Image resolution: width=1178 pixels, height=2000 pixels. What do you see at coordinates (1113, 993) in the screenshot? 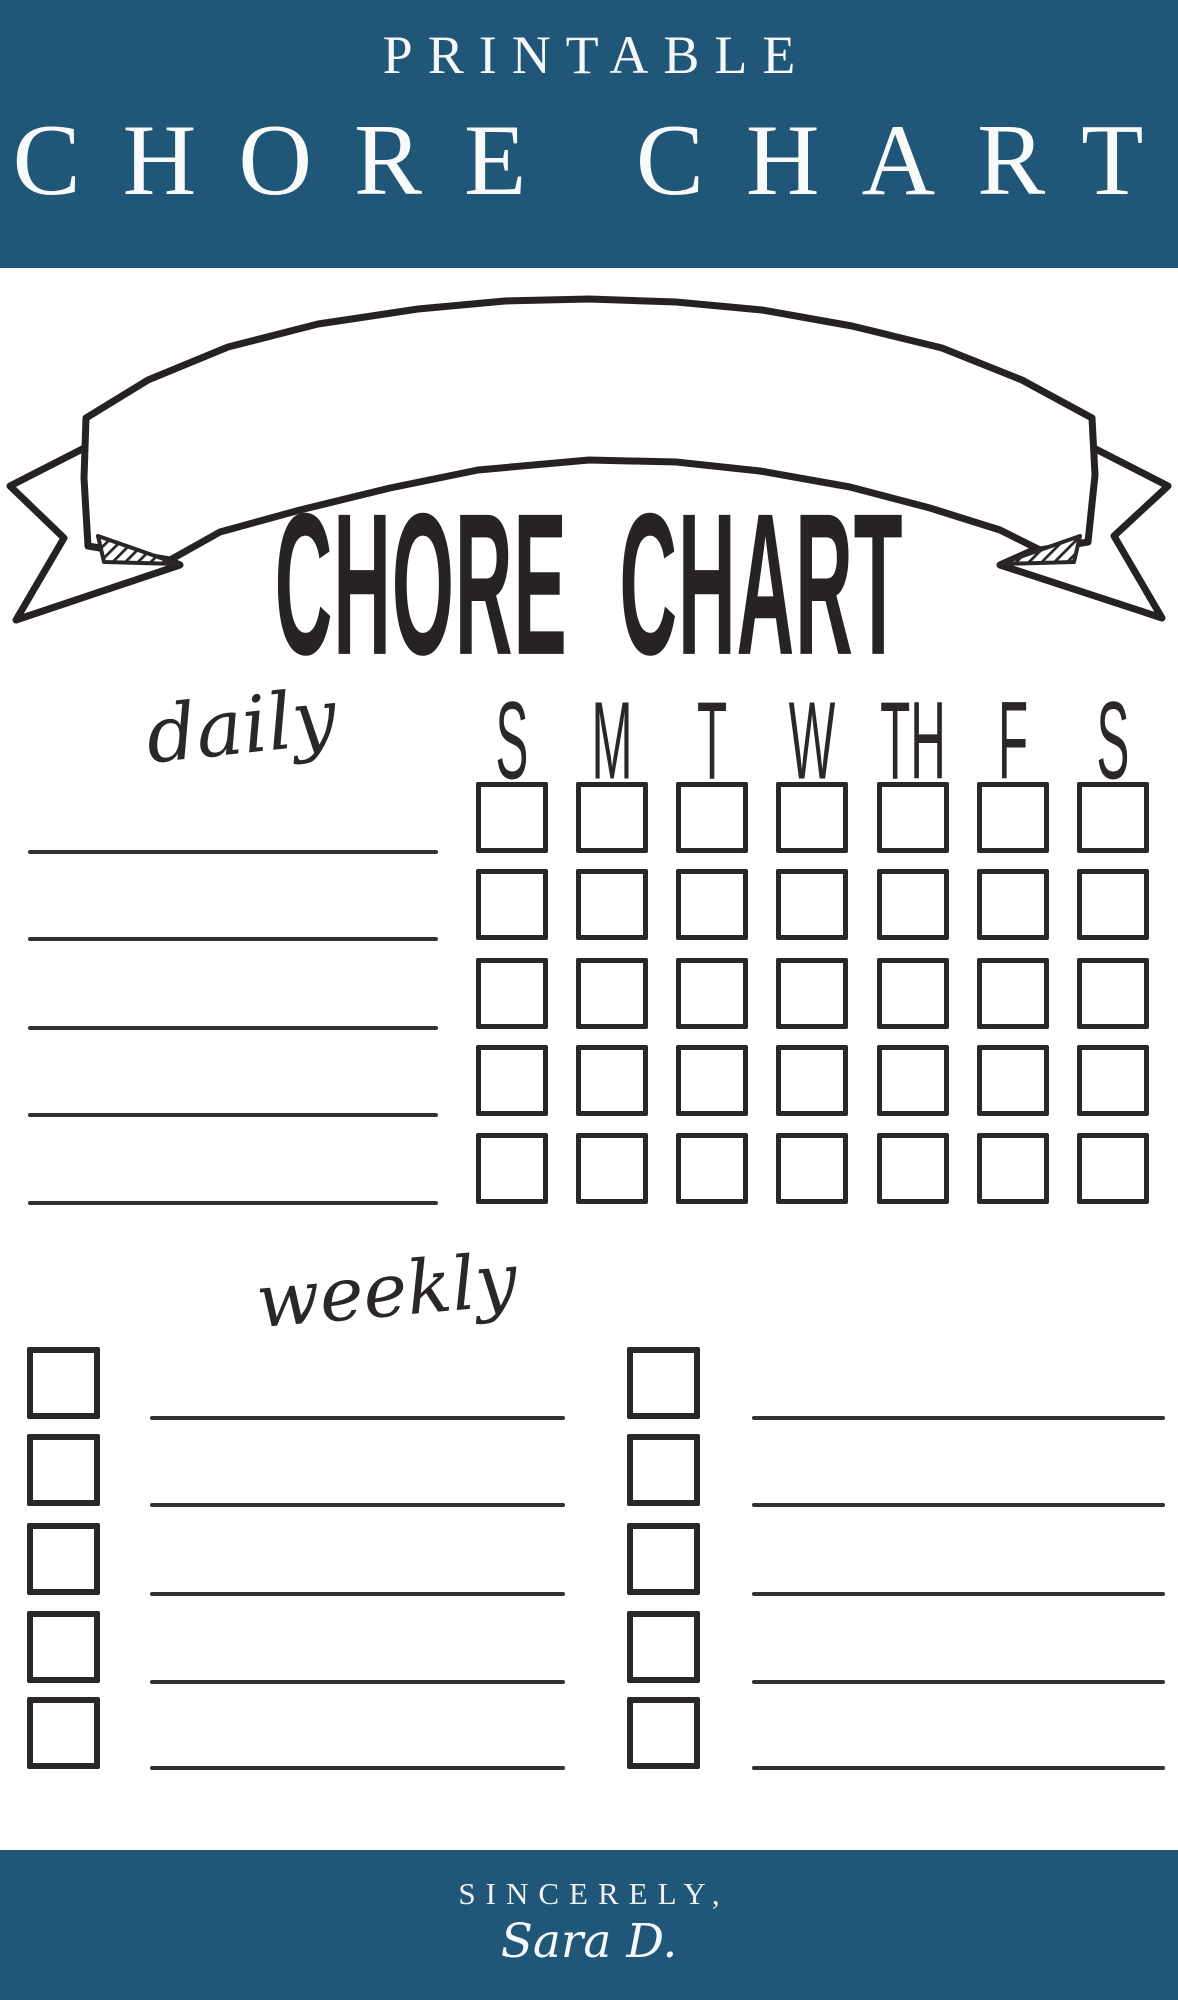
I see `daily-checkbox-r3-c7` at bounding box center [1113, 993].